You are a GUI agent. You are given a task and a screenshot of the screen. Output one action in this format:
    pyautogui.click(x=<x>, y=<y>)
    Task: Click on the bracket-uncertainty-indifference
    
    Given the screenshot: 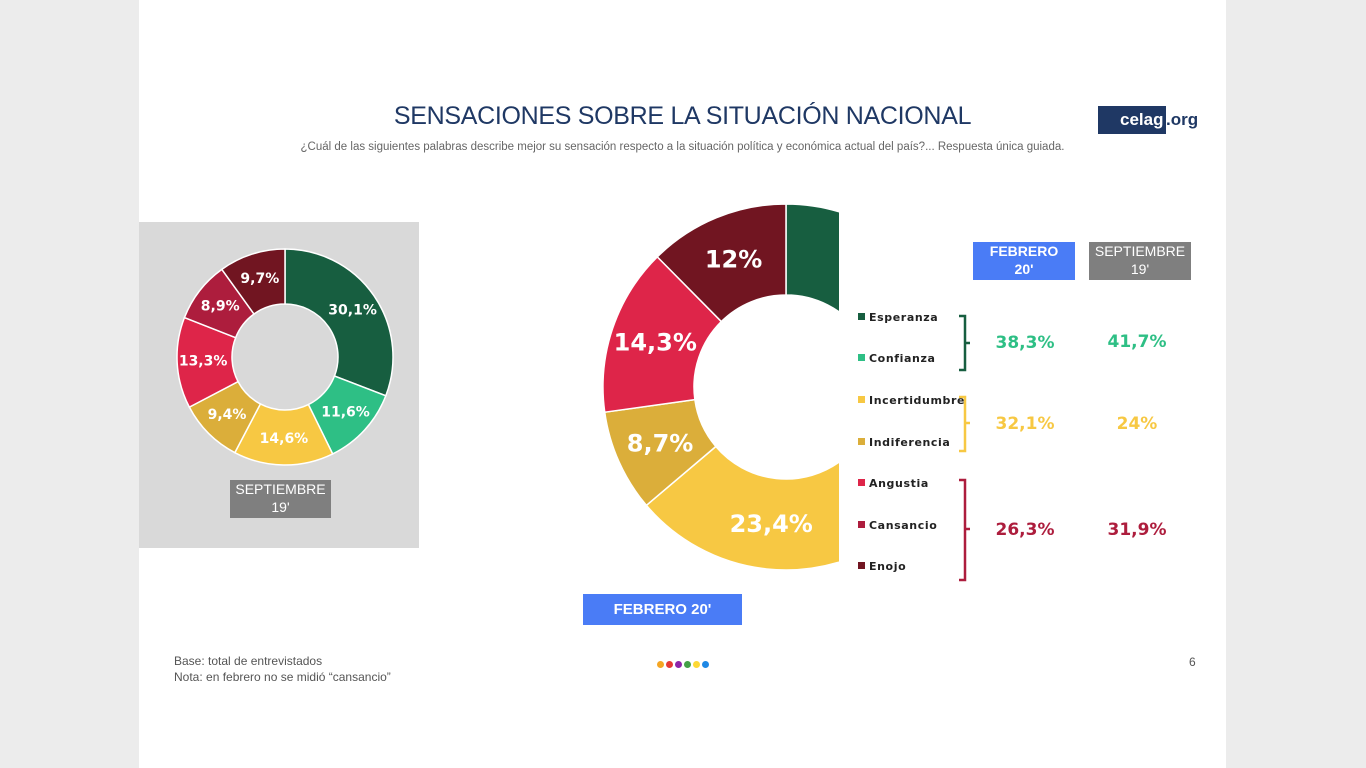 What is the action you would take?
    pyautogui.click(x=964, y=424)
    